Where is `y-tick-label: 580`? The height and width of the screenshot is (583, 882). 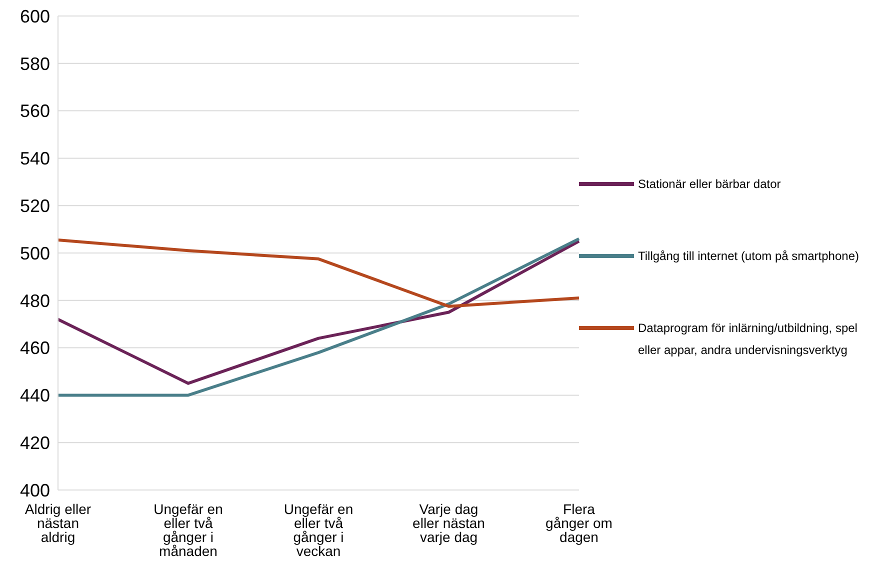 y-tick-label: 580 is located at coordinates (35, 64).